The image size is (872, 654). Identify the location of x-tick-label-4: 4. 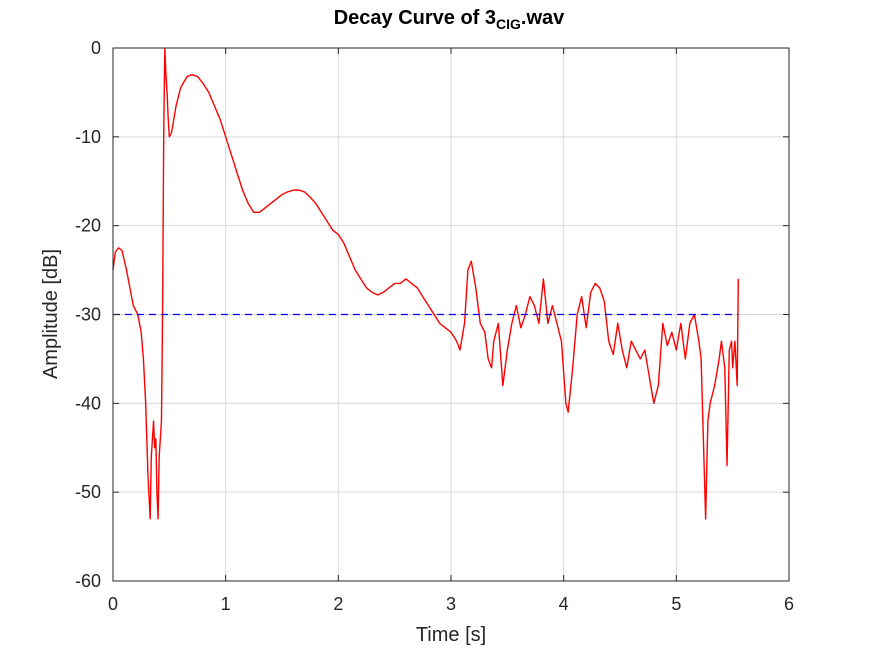
(564, 604).